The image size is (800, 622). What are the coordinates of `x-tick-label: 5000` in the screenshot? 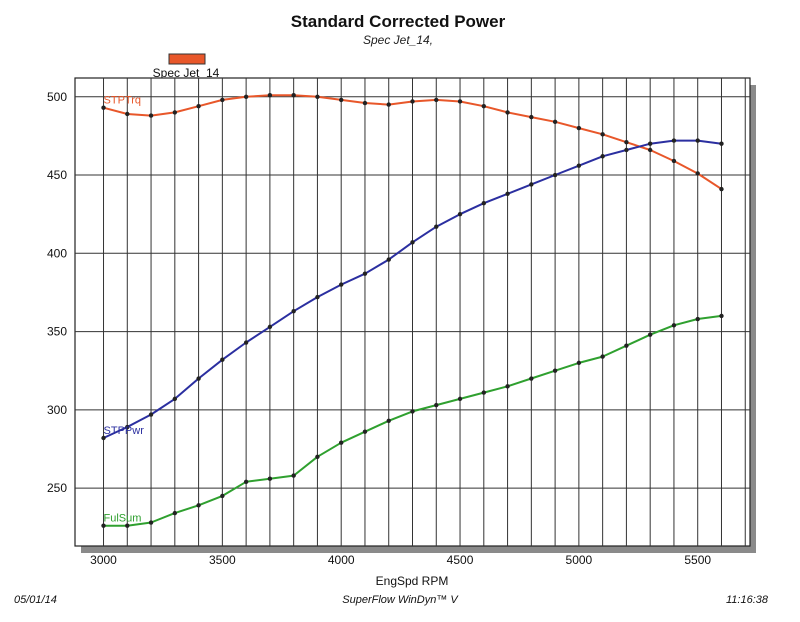 It's located at (579, 560).